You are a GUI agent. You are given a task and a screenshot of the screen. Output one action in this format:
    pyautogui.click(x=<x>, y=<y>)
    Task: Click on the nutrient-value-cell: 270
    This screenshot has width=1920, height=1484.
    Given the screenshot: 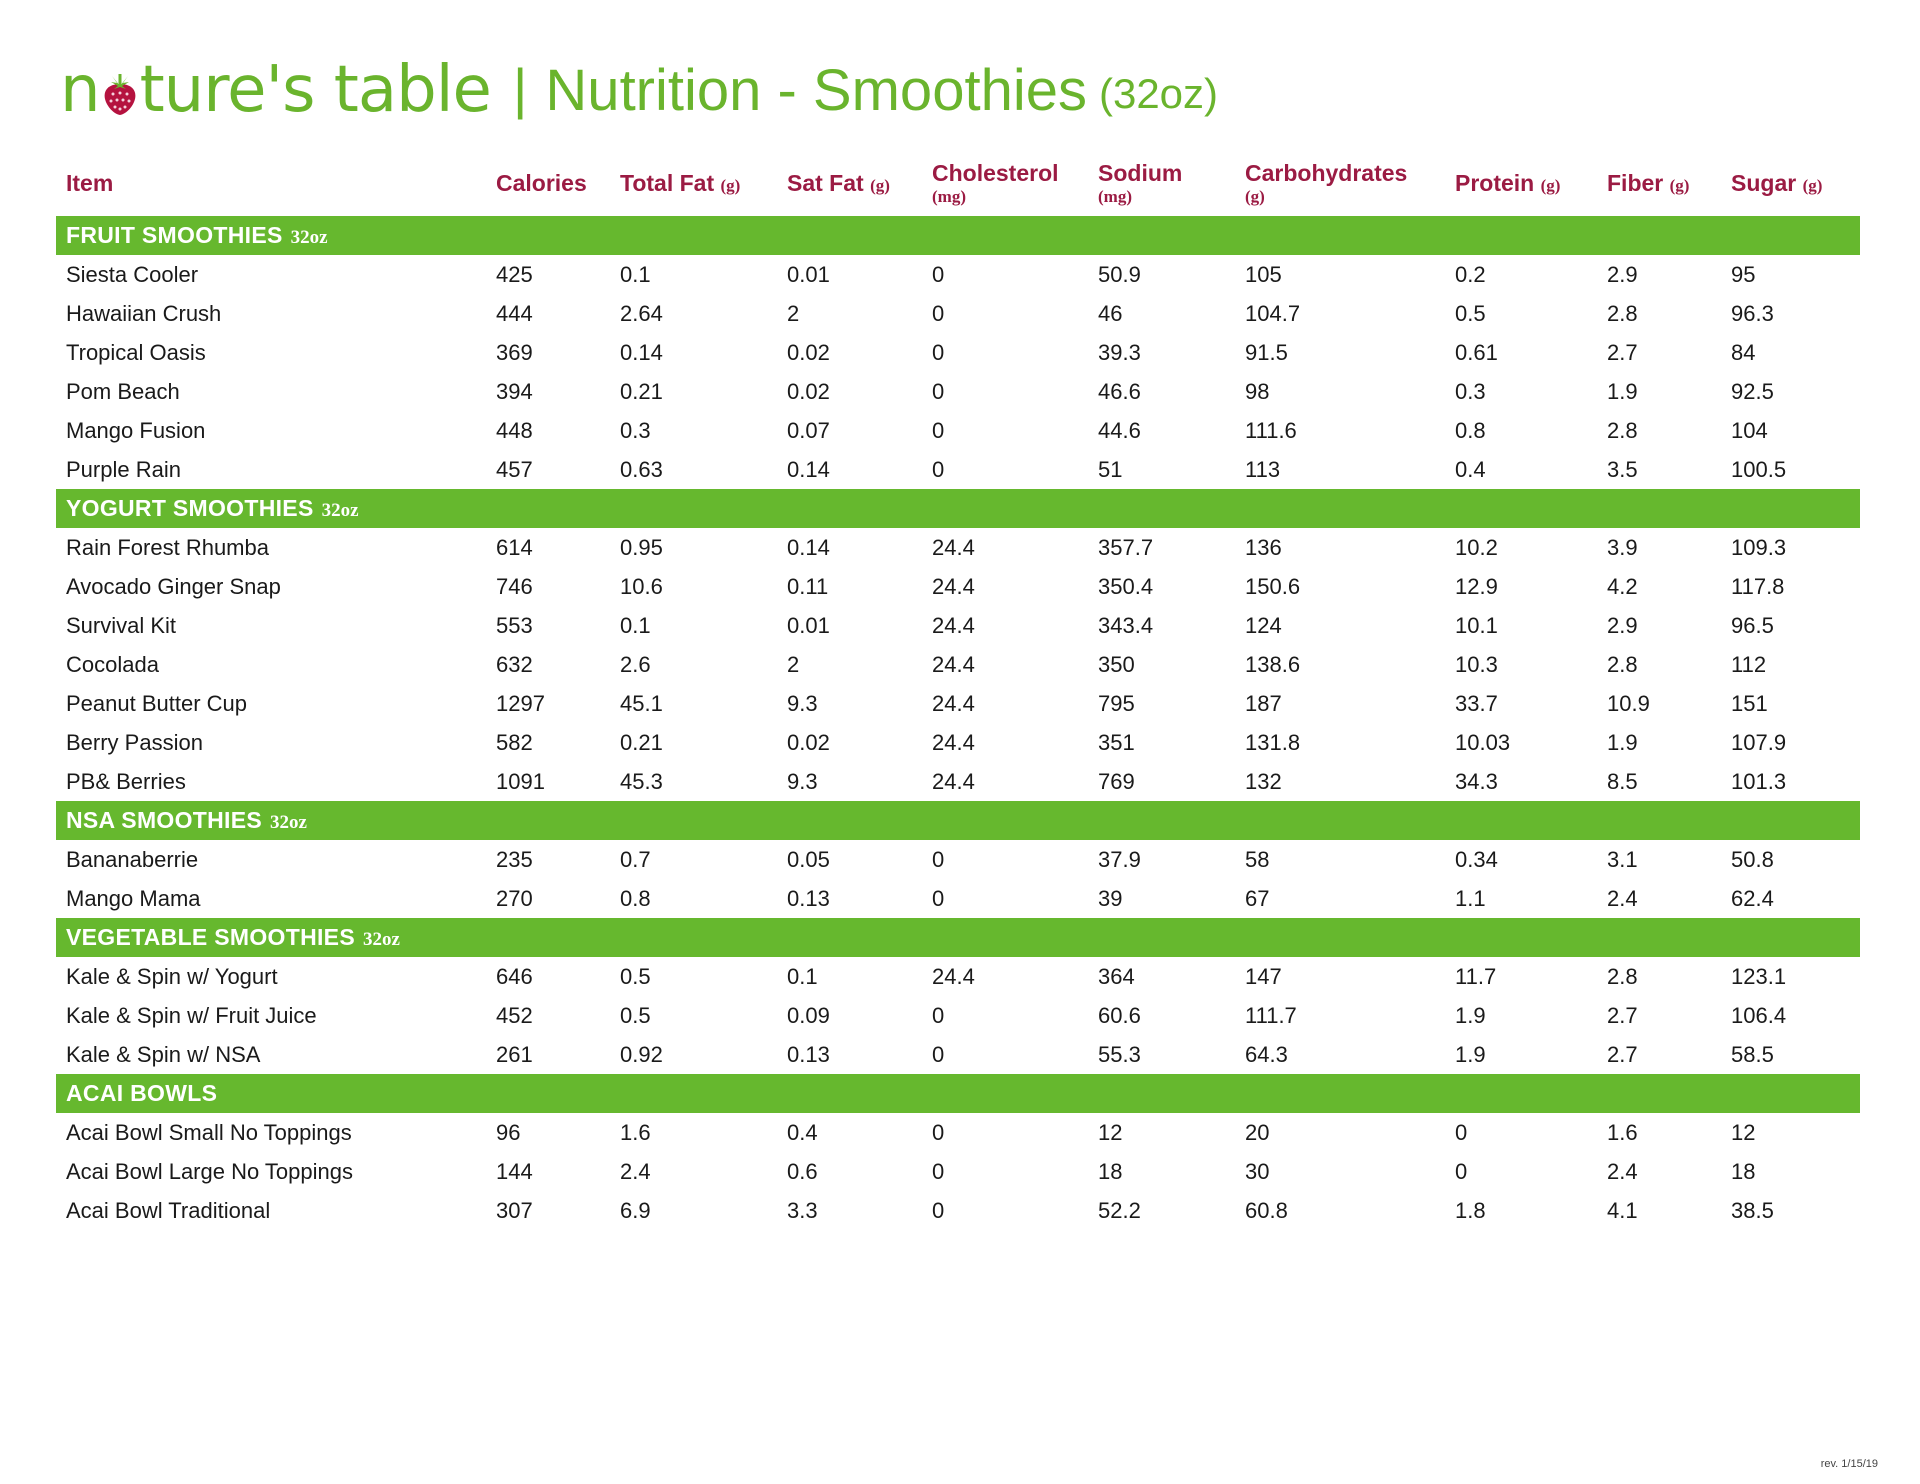 What is the action you would take?
    pyautogui.click(x=514, y=898)
    